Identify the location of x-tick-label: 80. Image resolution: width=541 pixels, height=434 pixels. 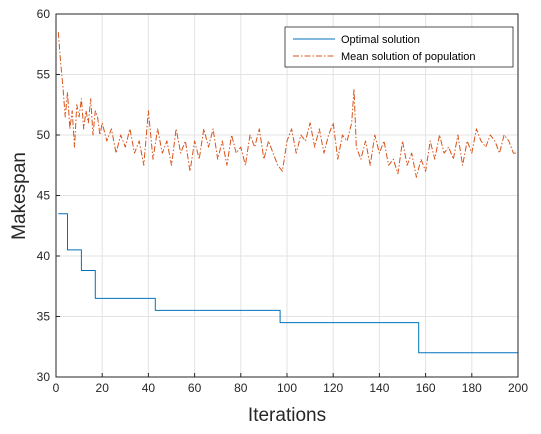
(241, 388).